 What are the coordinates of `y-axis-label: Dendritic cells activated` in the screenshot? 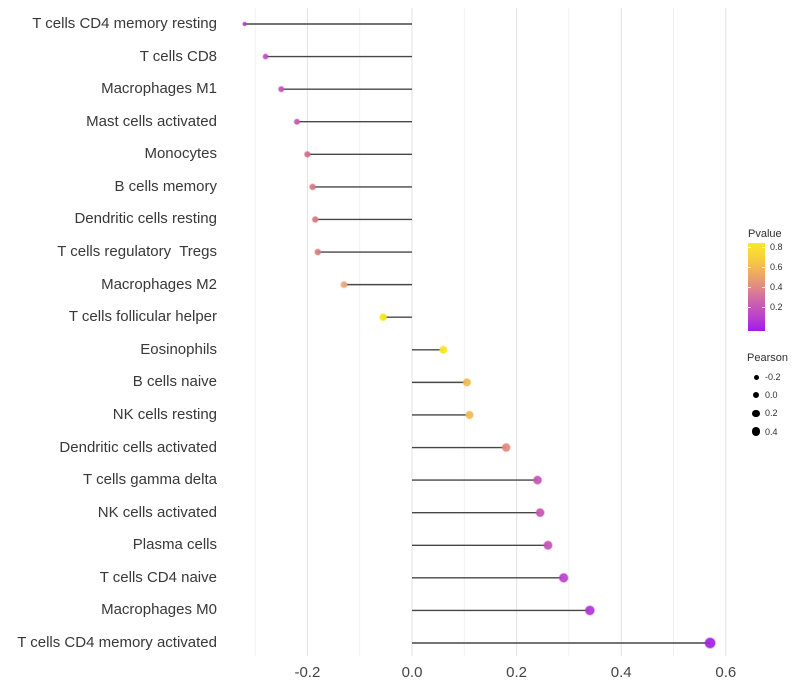 It's located at (138, 447).